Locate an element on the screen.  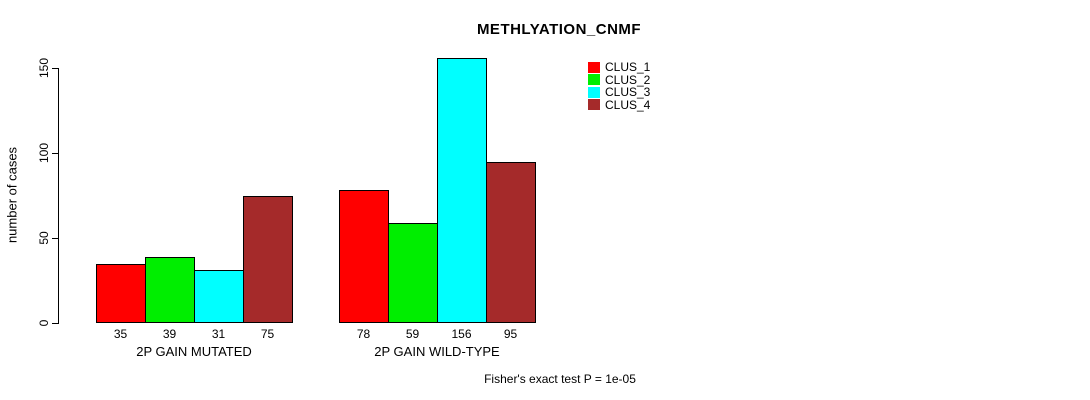
bar-clus_2-group2 is located at coordinates (413, 272).